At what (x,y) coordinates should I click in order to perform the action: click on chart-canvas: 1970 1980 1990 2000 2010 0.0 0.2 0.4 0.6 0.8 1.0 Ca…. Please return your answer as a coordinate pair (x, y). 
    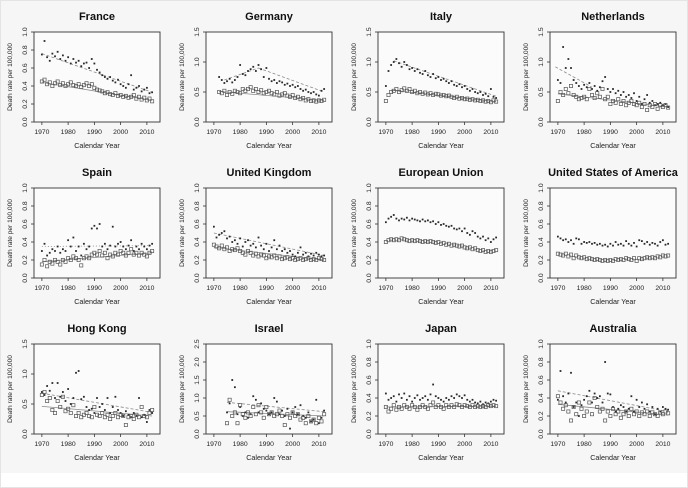
    Looking at the image, I should click on (600, 244).